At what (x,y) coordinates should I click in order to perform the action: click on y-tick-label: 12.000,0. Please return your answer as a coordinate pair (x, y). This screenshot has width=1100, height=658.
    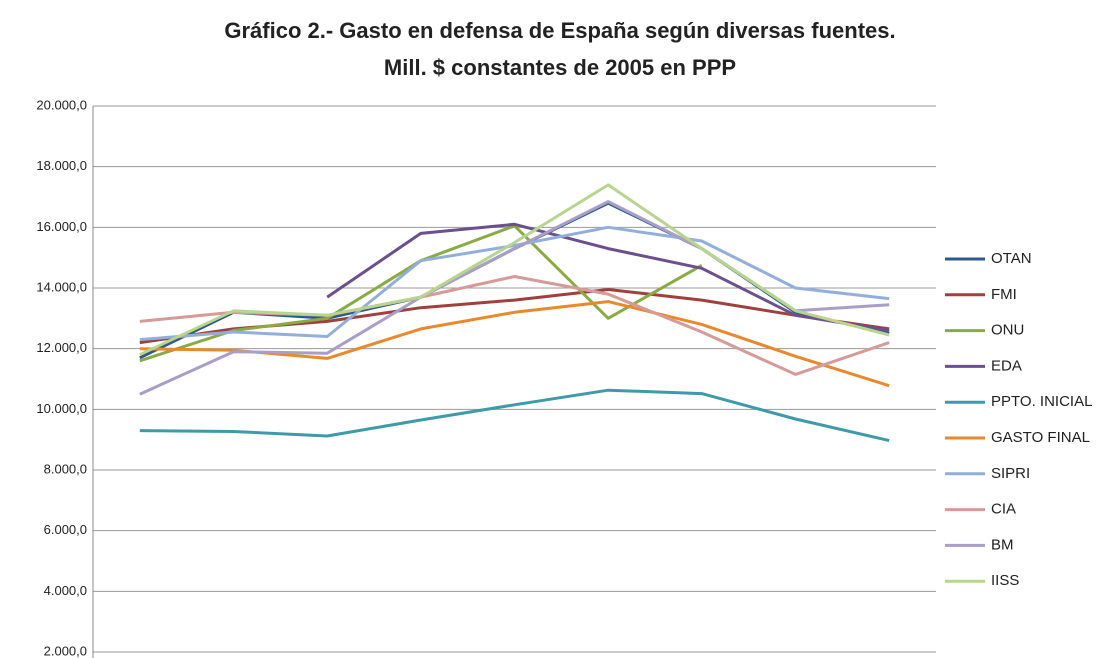
    Looking at the image, I should click on (61, 347).